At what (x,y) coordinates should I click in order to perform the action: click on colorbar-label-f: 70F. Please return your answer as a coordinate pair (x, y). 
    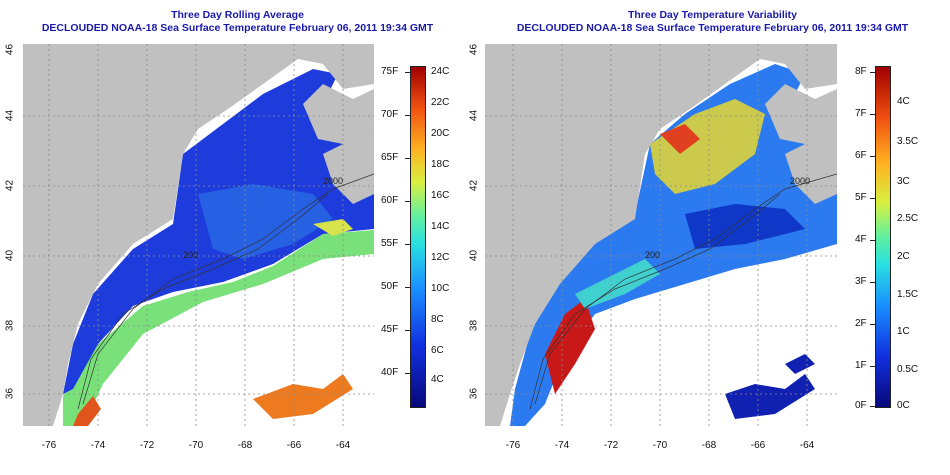
    Looking at the image, I should click on (390, 114).